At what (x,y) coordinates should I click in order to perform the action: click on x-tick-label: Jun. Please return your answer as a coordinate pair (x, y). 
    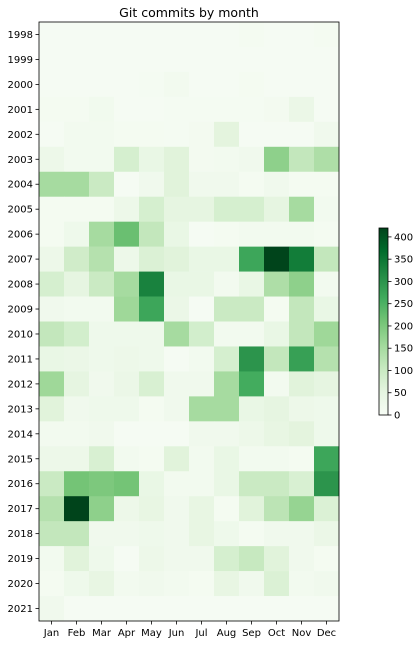
    Looking at the image, I should click on (176, 633).